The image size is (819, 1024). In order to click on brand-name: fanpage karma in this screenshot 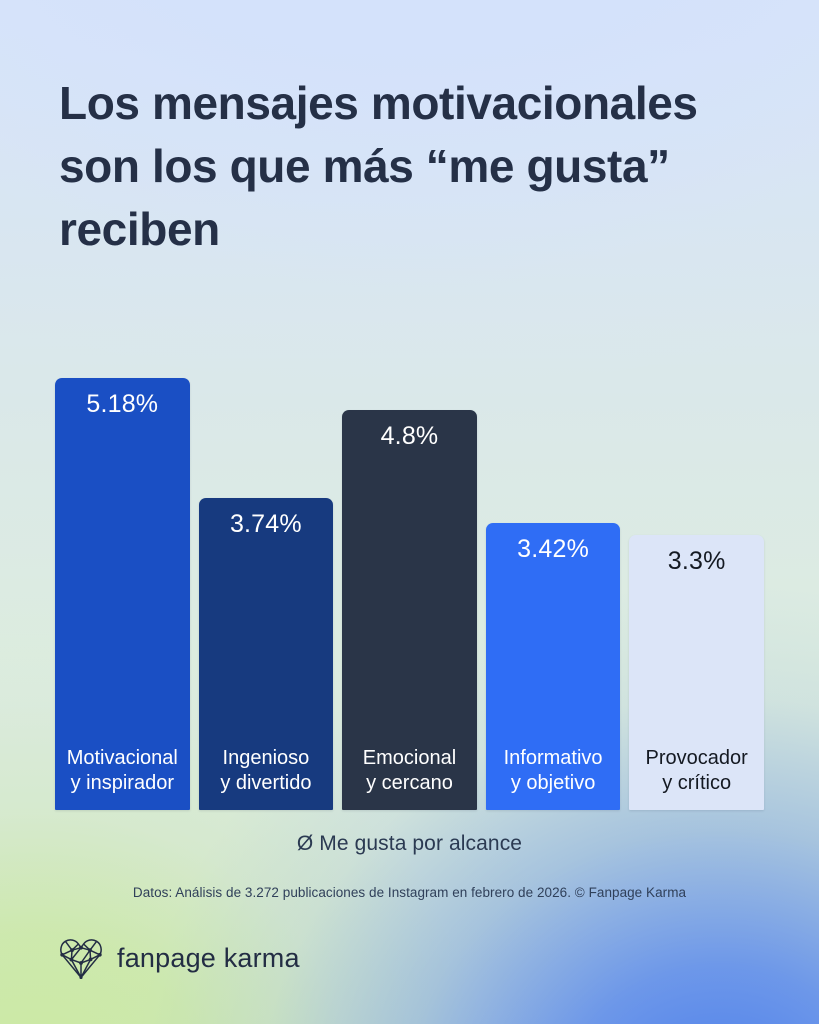, I will do `click(208, 957)`.